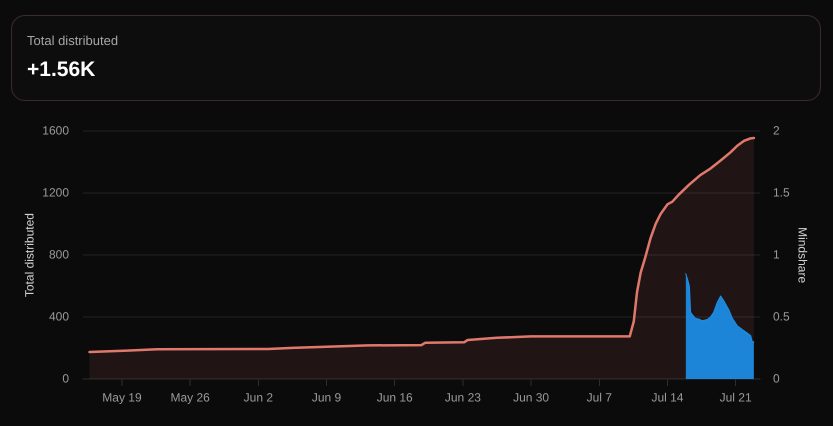  I want to click on y-tick-label: 800, so click(59, 254).